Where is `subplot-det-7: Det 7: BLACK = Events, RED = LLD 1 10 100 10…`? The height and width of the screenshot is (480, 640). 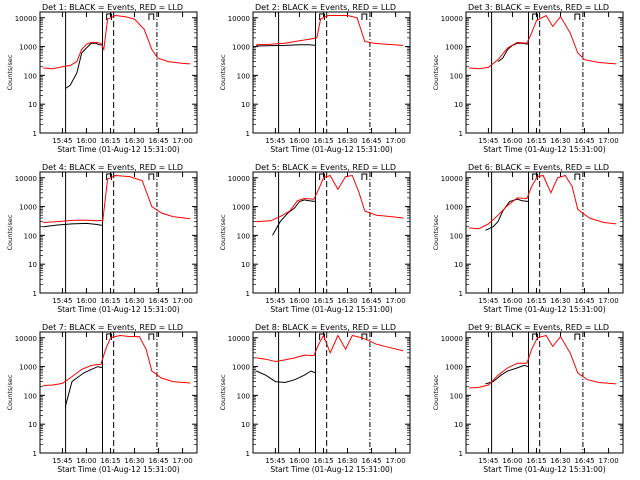 subplot-det-7: Det 7: BLACK = Events, RED = LLD 1 10 100 10… is located at coordinates (102, 398).